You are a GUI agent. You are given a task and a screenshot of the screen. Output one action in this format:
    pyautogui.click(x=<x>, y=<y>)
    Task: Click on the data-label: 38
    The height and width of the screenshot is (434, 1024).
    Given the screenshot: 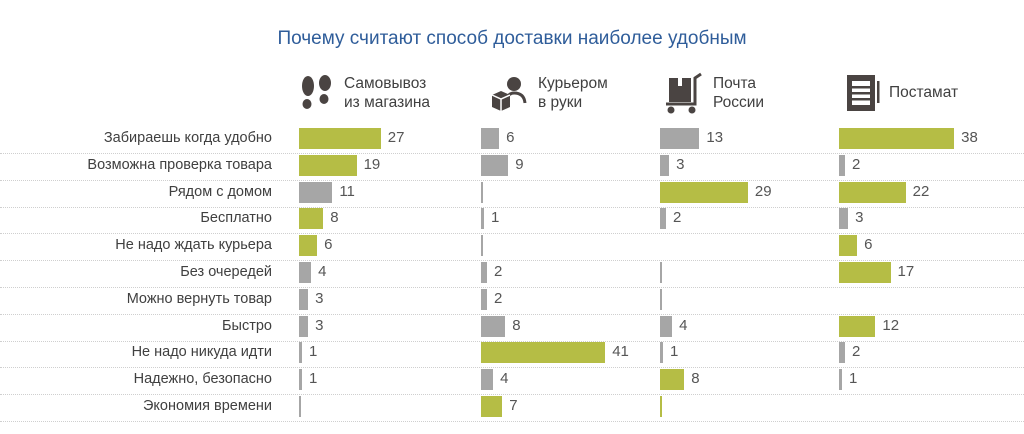 What is the action you would take?
    pyautogui.click(x=969, y=137)
    